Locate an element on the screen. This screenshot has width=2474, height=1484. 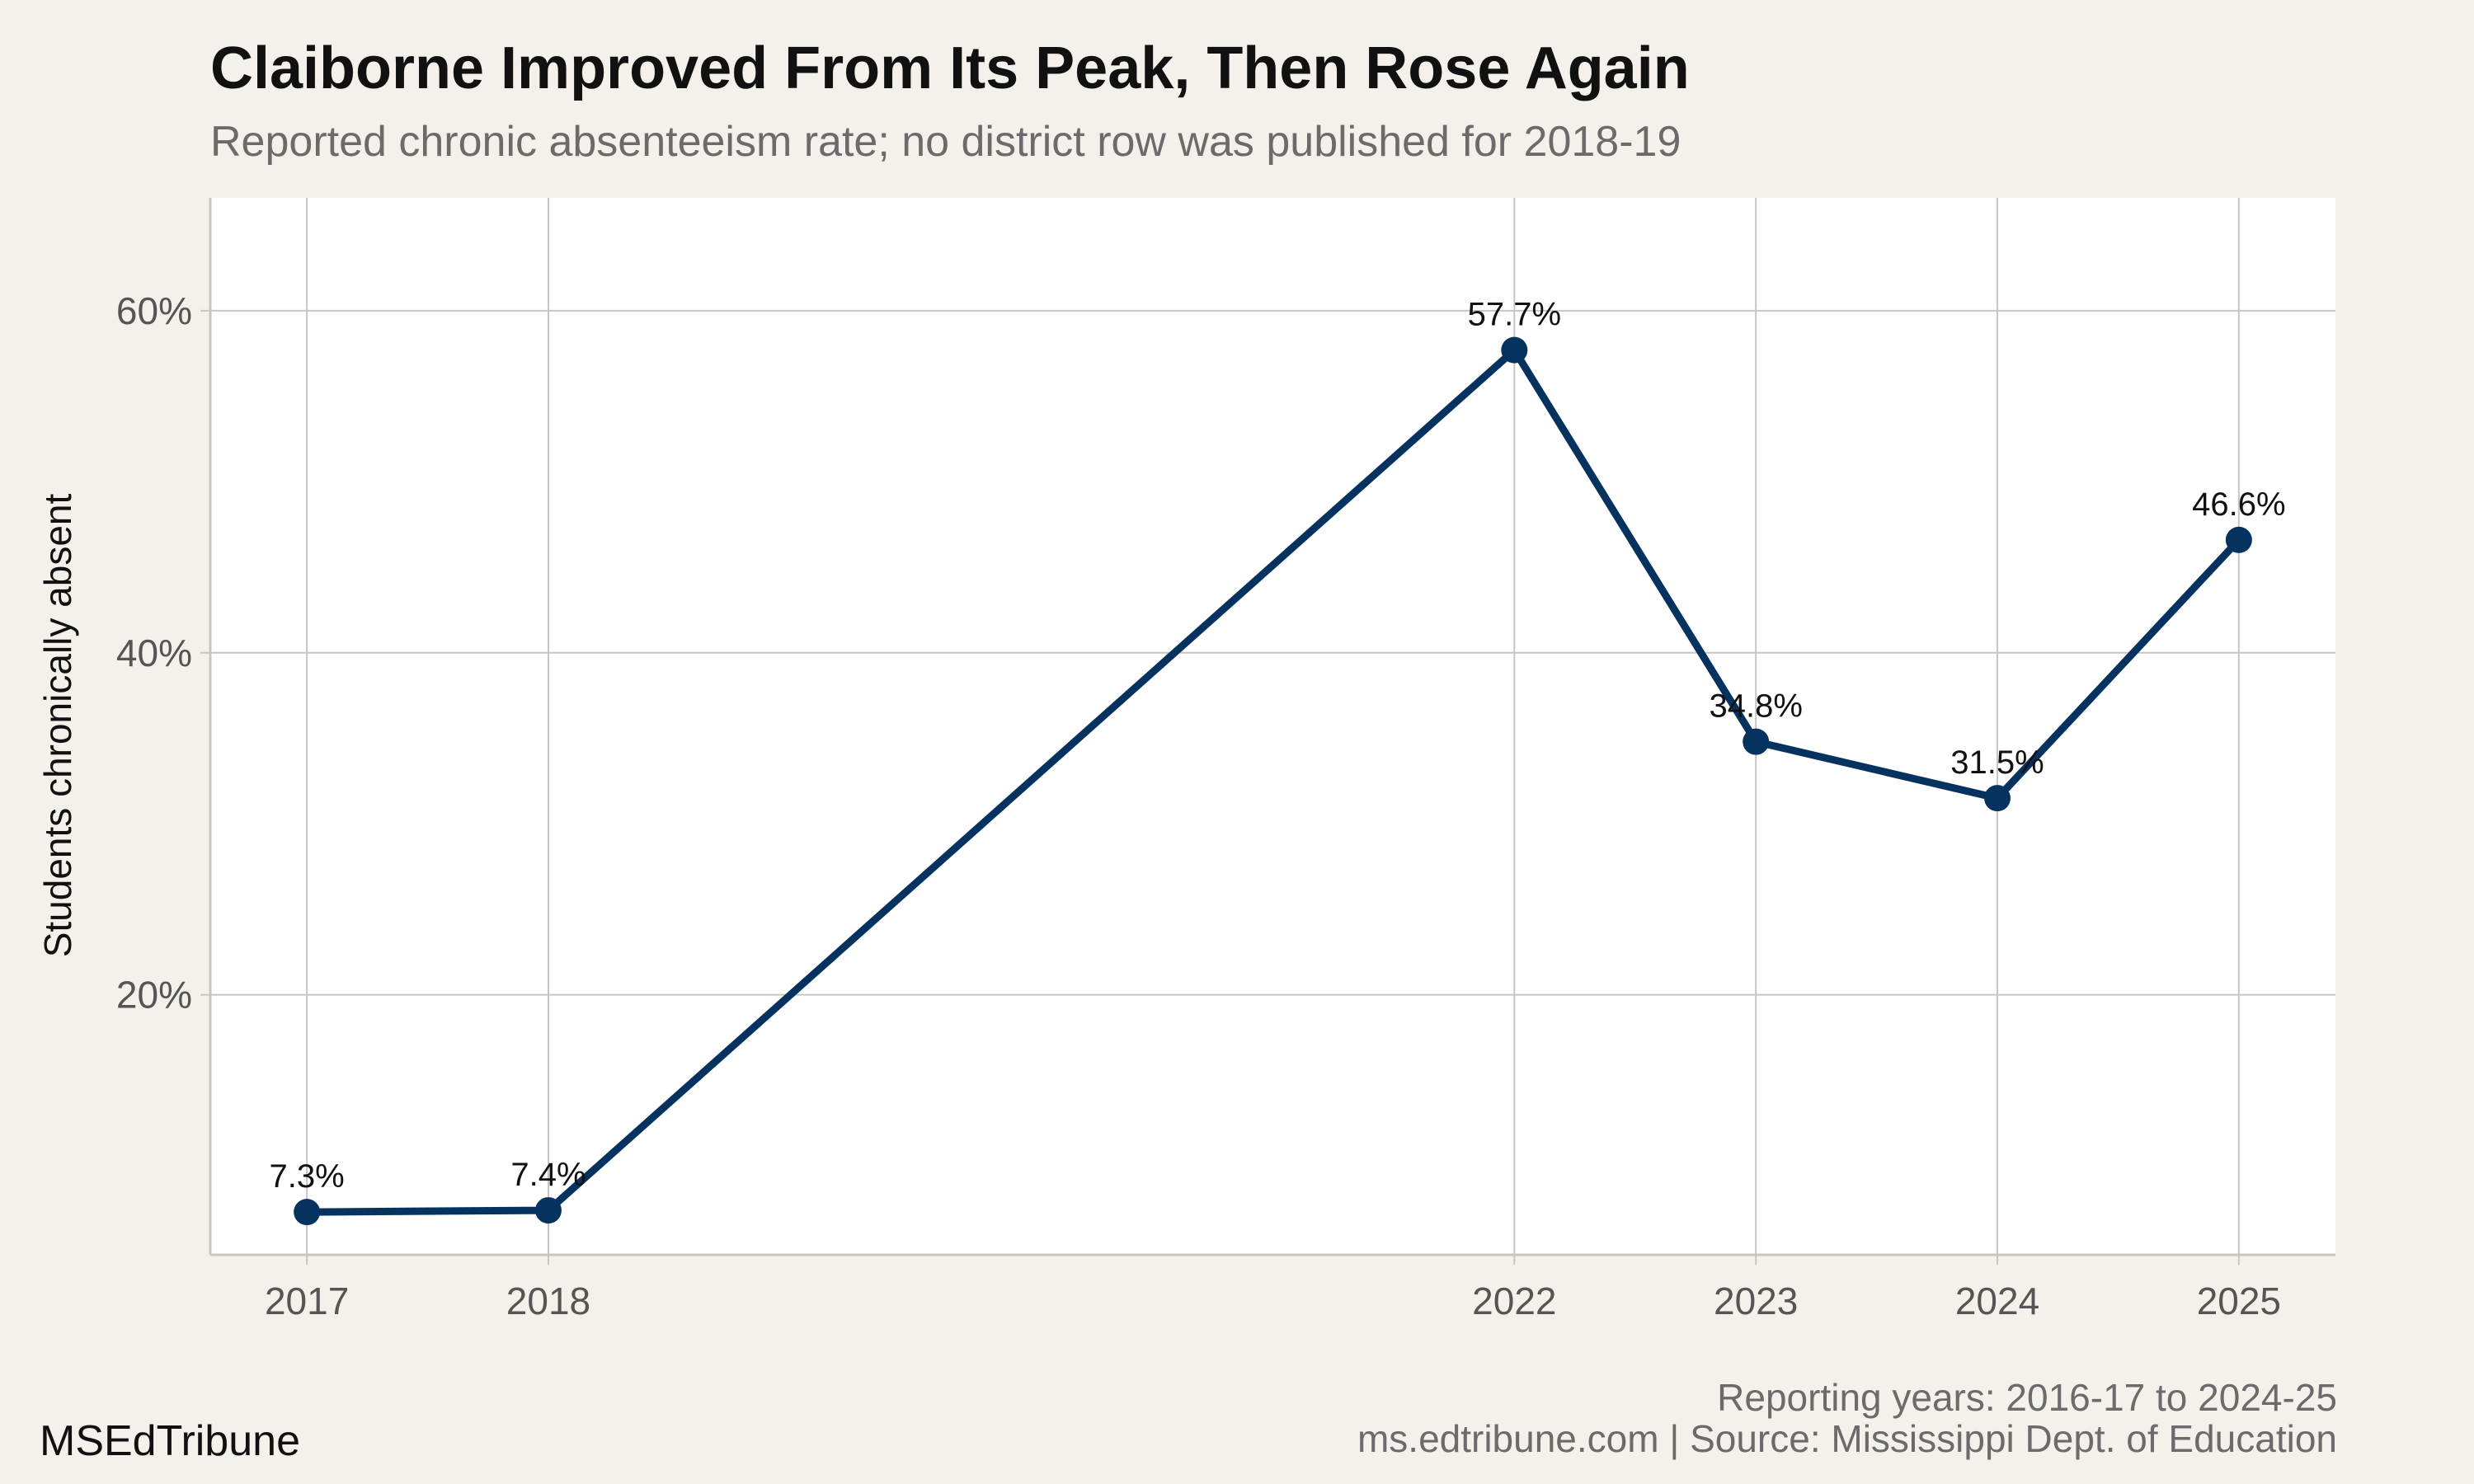
x-tick-label: 2025 is located at coordinates (2239, 1301).